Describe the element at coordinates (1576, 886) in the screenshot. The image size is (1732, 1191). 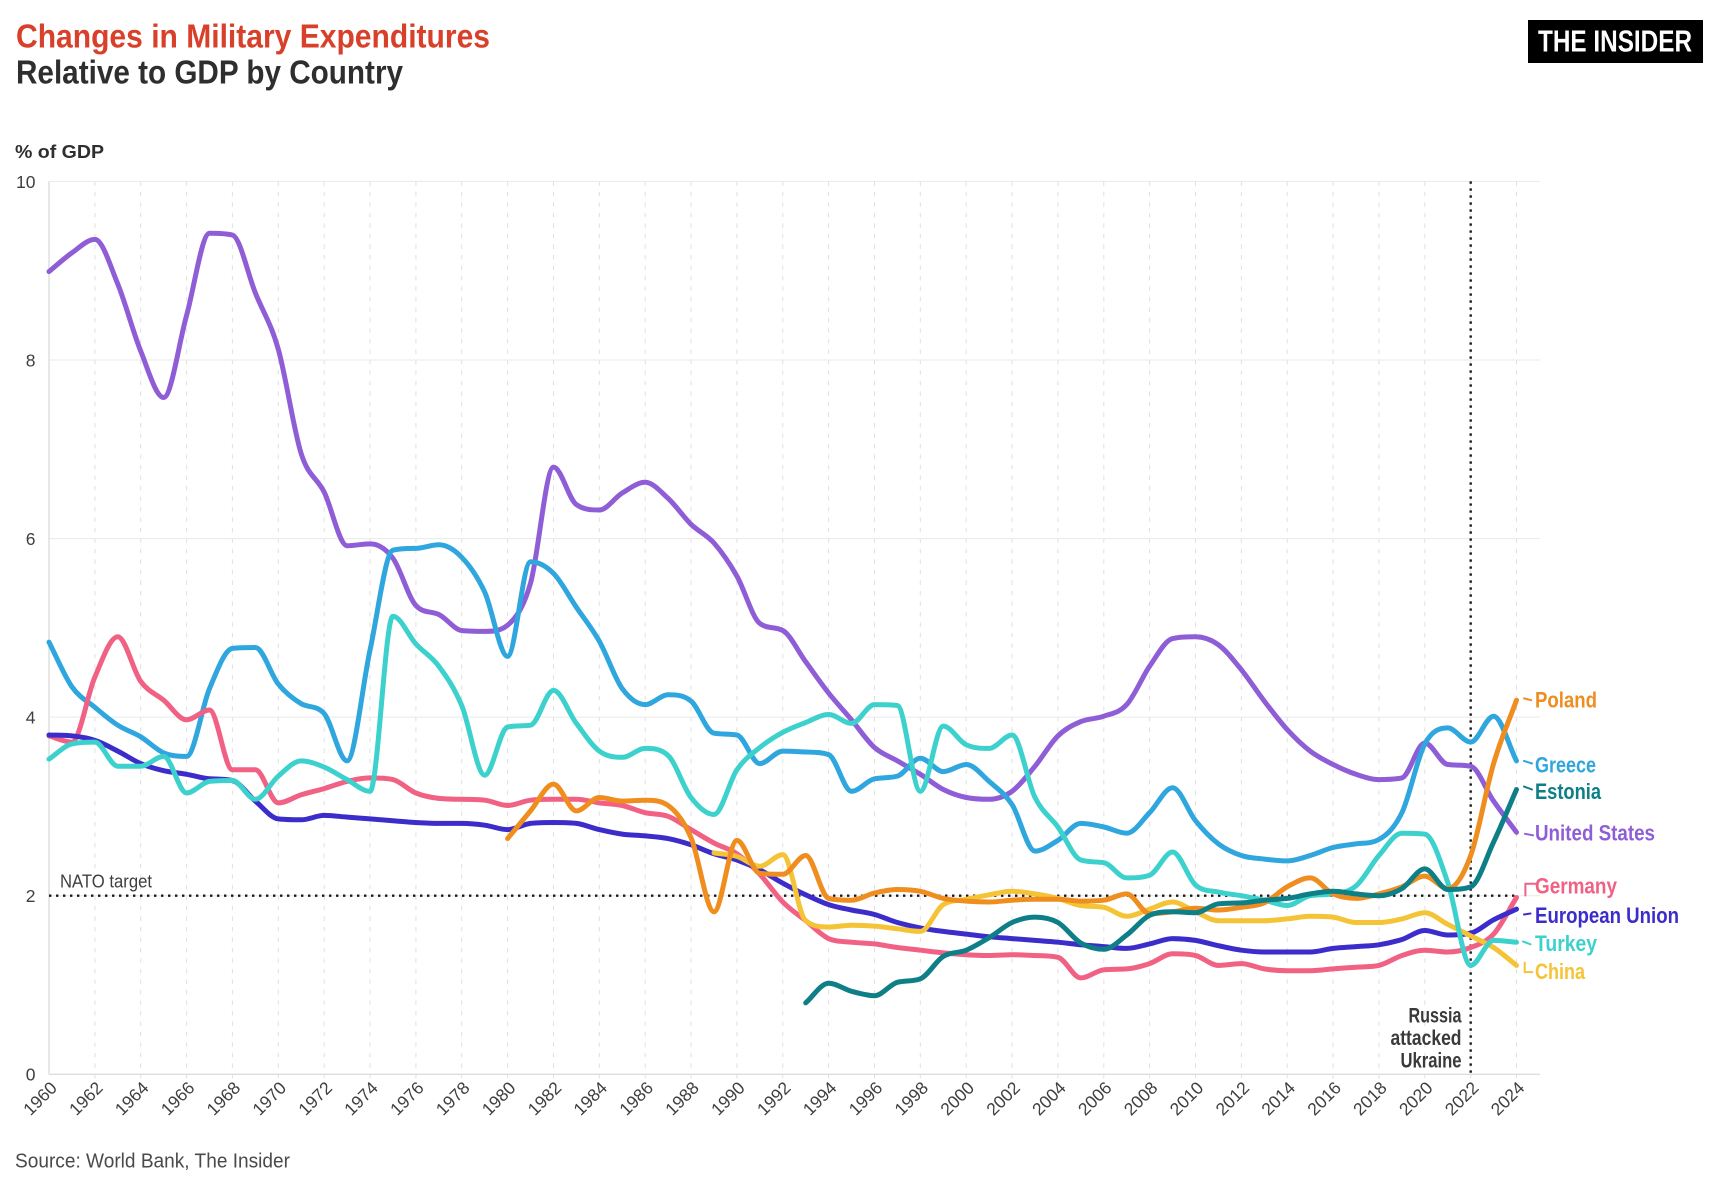
I see `svg-text: Germany` at that location.